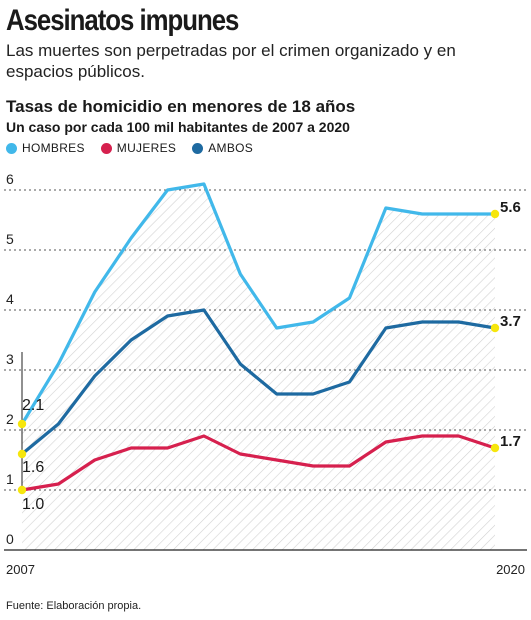 The height and width of the screenshot is (620, 531). I want to click on endpoint-marker-hombres-start, so click(22, 424).